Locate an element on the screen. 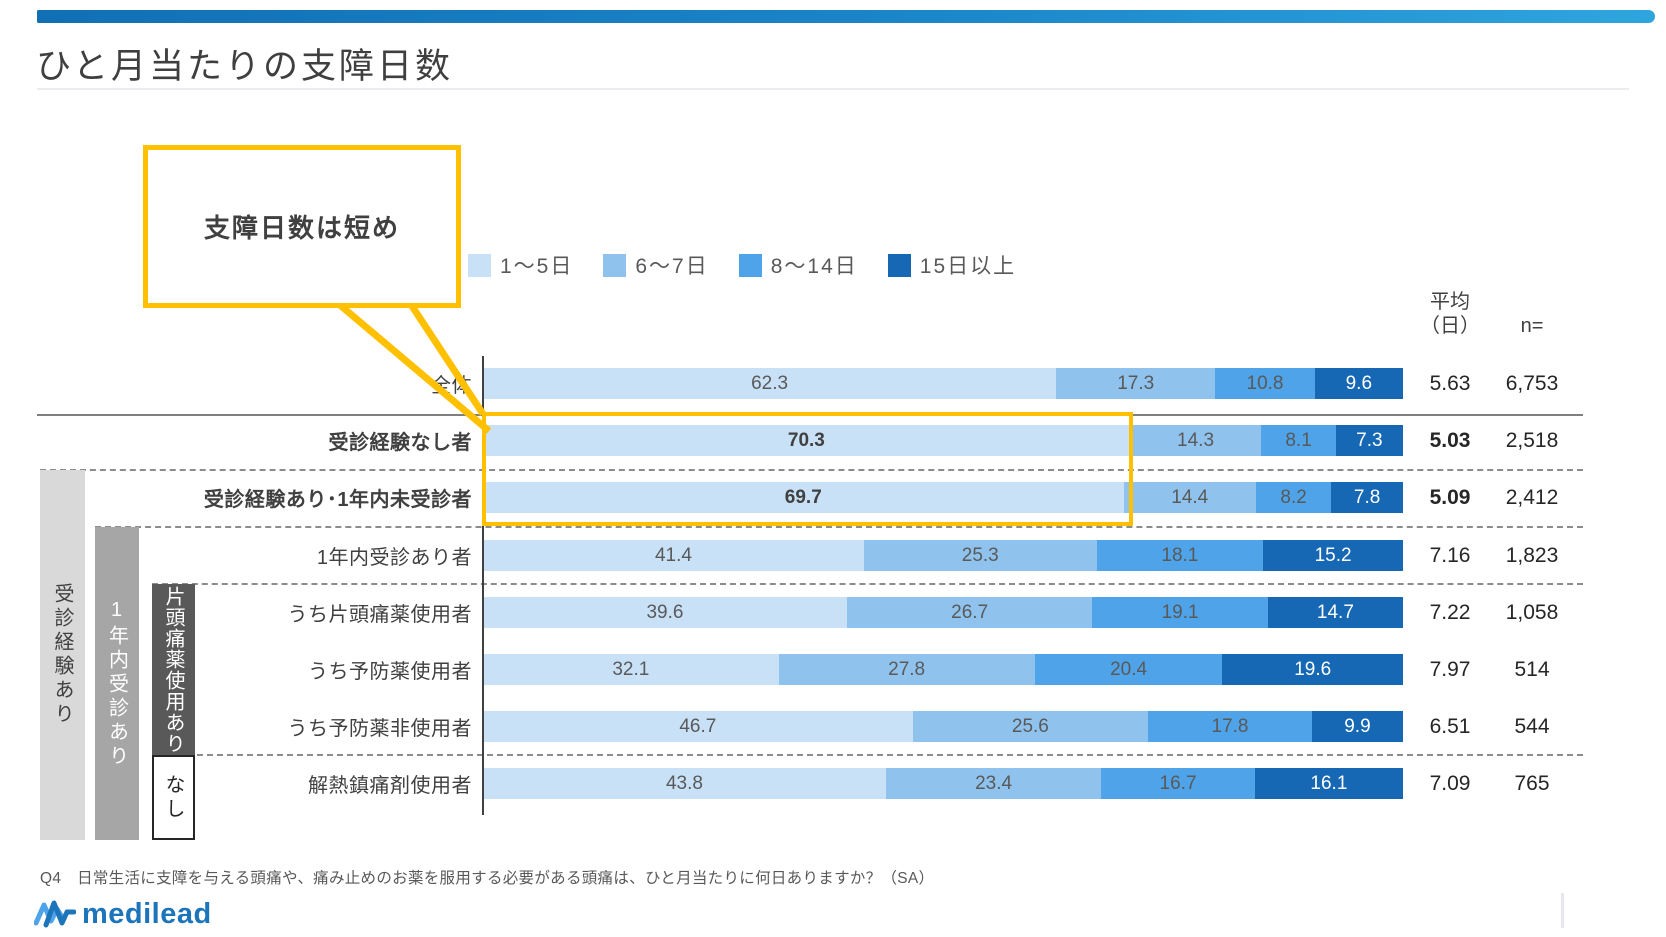 The height and width of the screenshot is (937, 1666). segment-value: 69.7 is located at coordinates (803, 497).